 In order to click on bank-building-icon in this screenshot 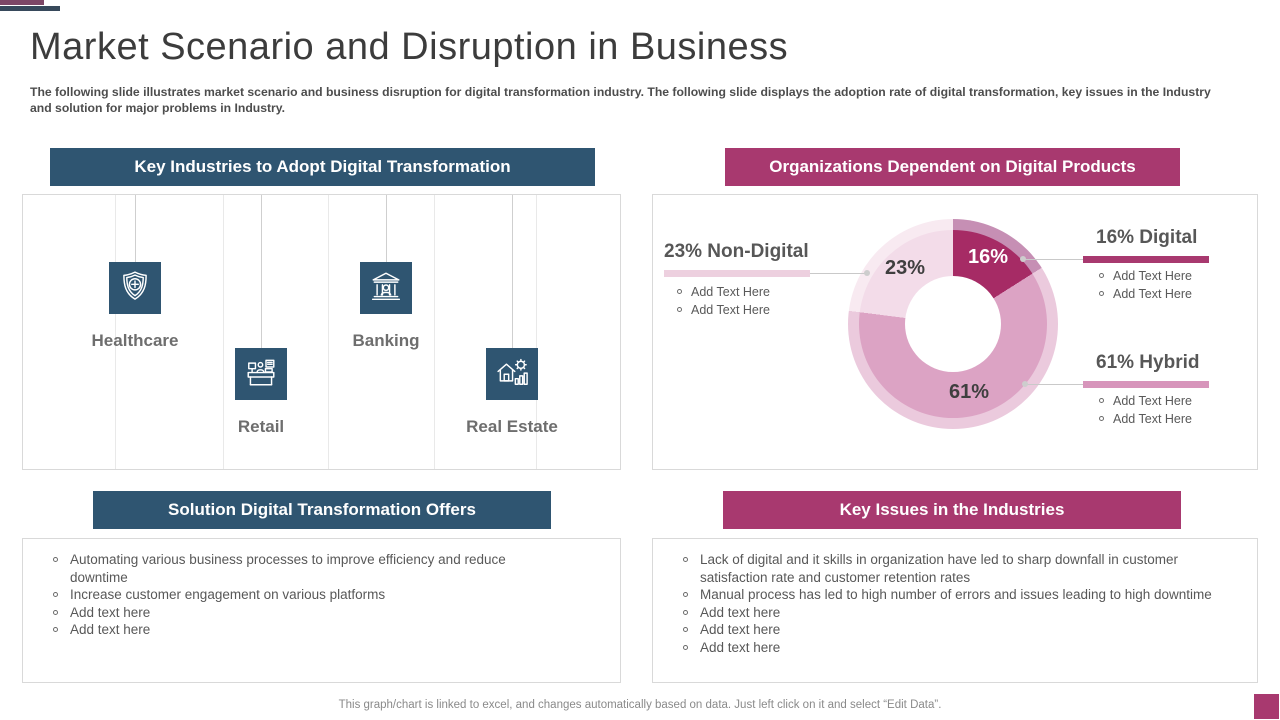, I will do `click(386, 288)`.